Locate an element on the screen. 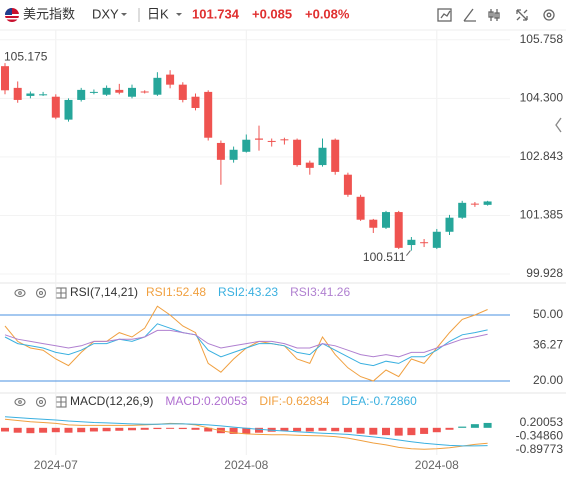 The height and width of the screenshot is (478, 566). flag-icon is located at coordinates (12, 15).